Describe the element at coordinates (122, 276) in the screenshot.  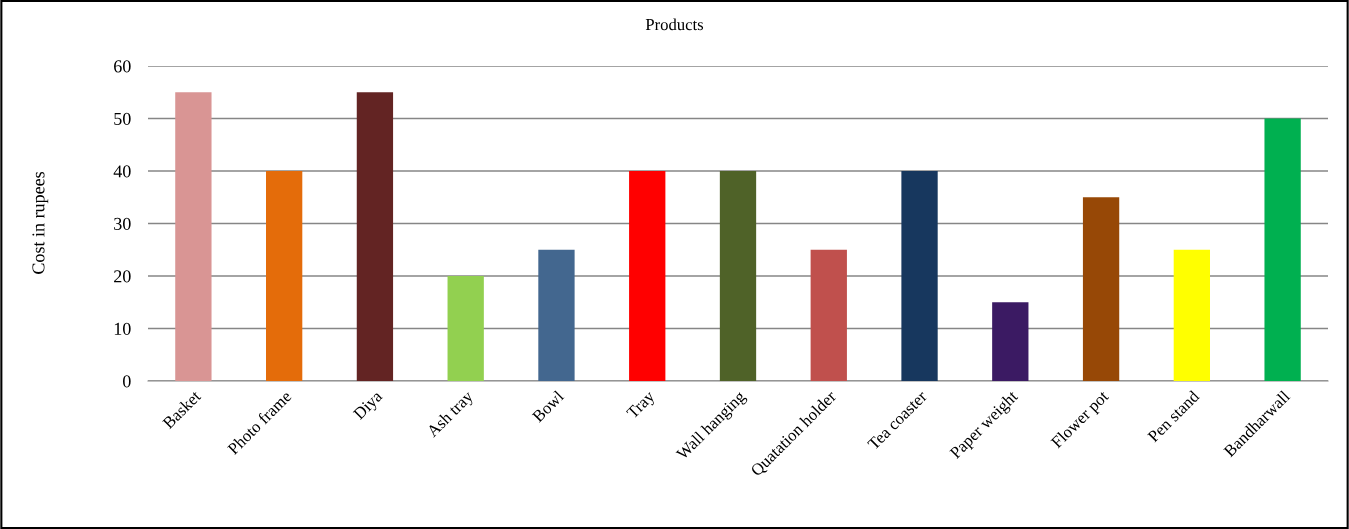
I see `y-tick-label: 20` at that location.